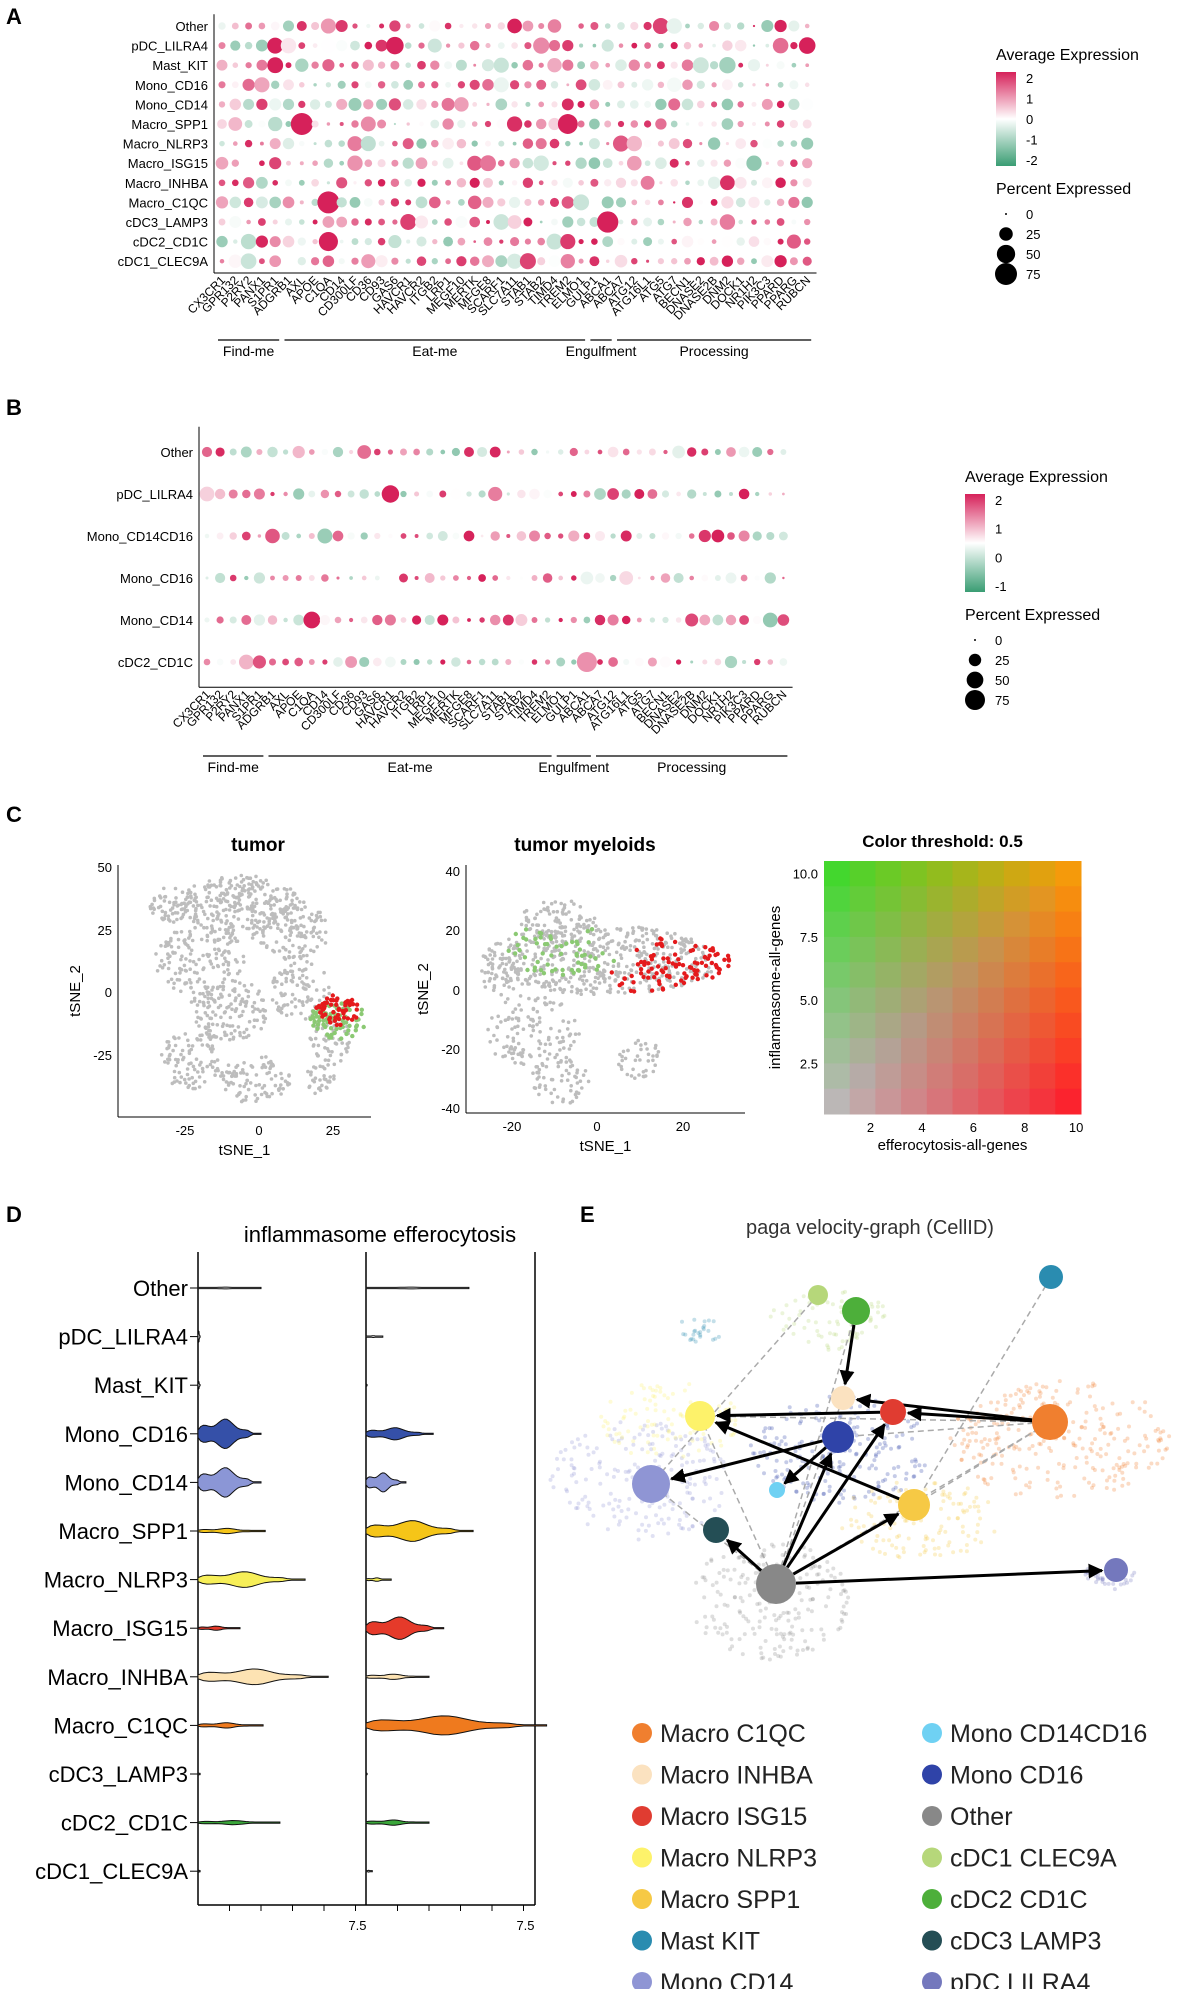 The width and height of the screenshot is (1194, 1989). I want to click on y-axis-label: inflammasome-all-genes, so click(775, 987).